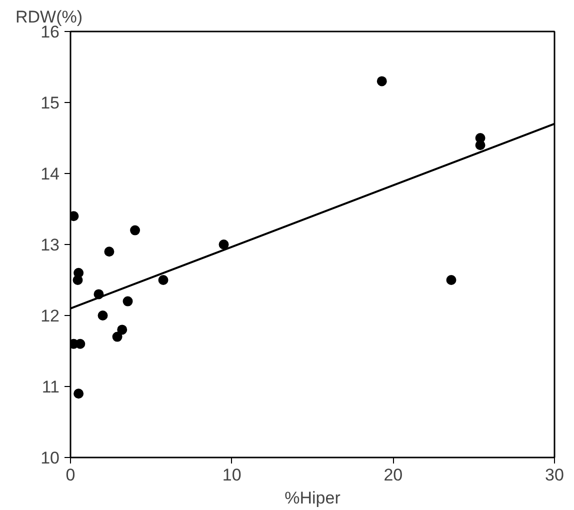  What do you see at coordinates (51, 387) in the screenshot?
I see `y-tick-label: 11` at bounding box center [51, 387].